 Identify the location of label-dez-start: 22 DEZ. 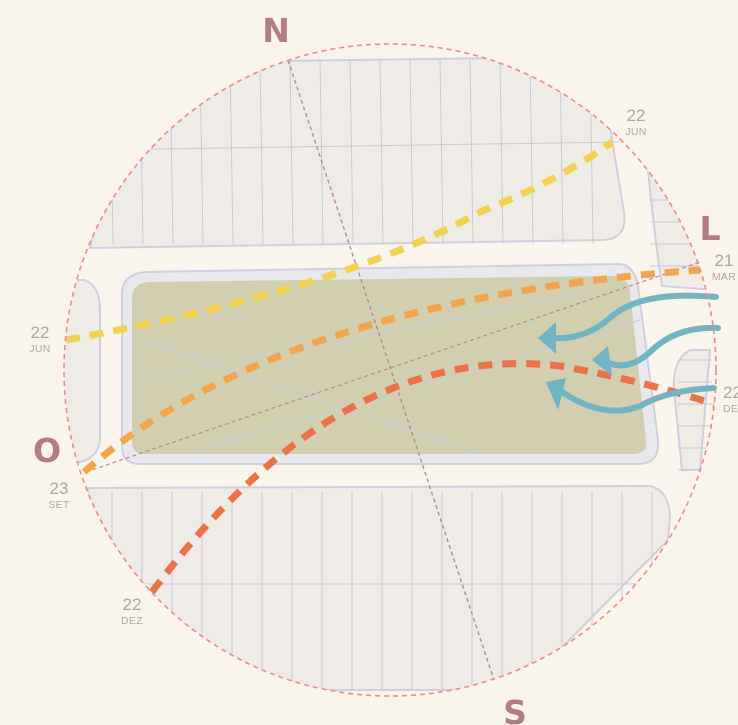
(132, 611).